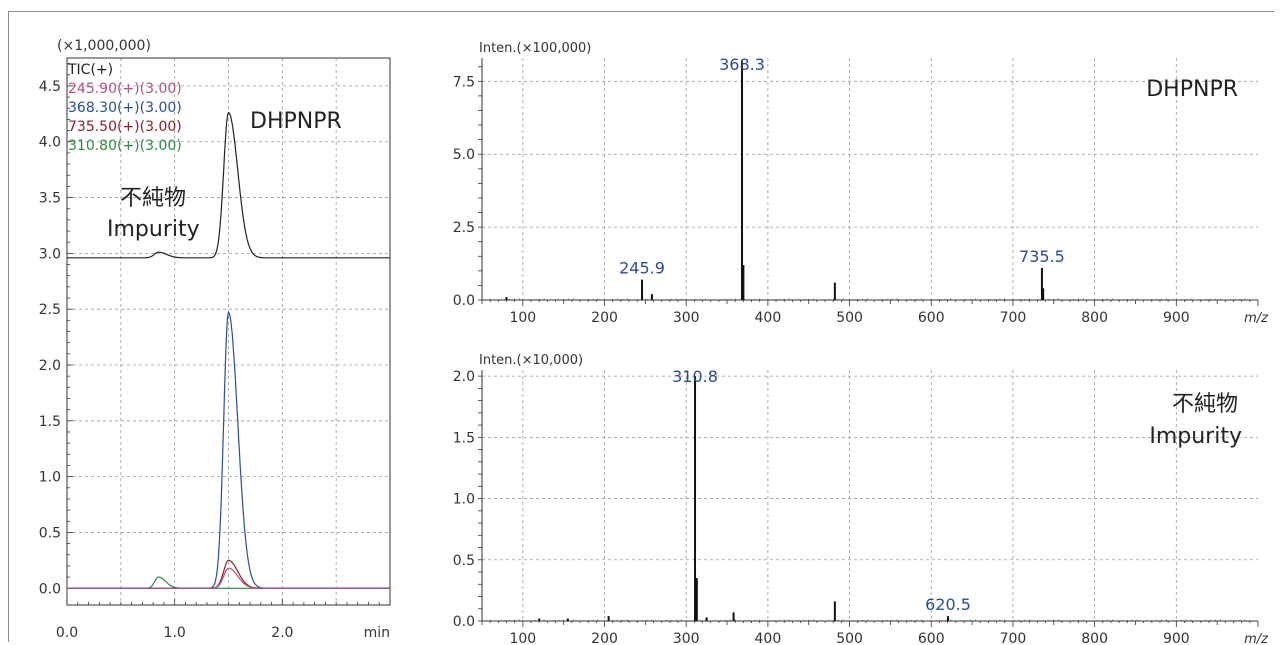  I want to click on peak-label: 245.9, so click(642, 268).